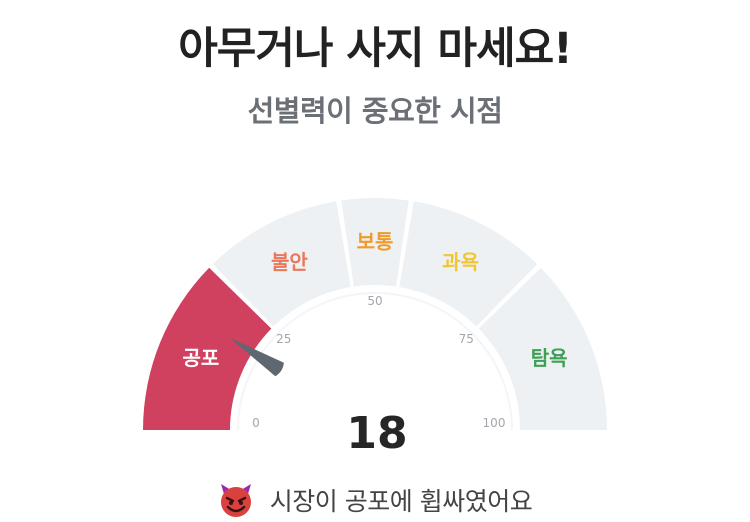 This screenshot has width=750, height=522. I want to click on gauge-segment-label-3: 보통, so click(375, 242).